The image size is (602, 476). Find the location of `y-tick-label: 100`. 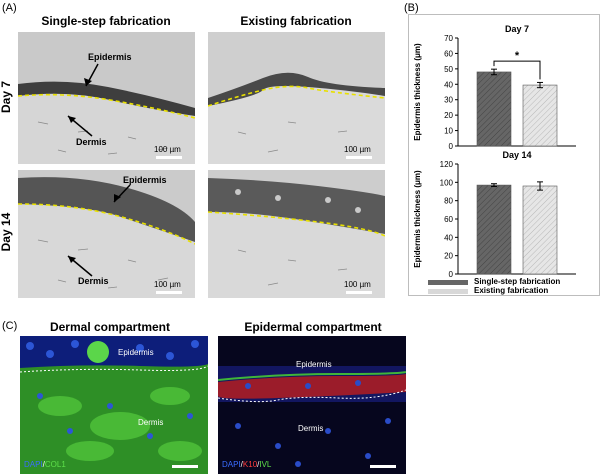

y-tick-label: 100 is located at coordinates (447, 182).